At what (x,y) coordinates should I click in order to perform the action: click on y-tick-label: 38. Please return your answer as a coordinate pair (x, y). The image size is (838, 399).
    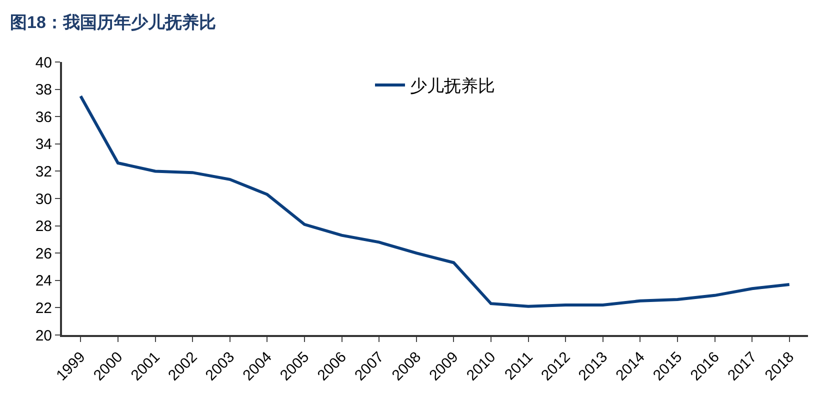
    Looking at the image, I should click on (43, 90).